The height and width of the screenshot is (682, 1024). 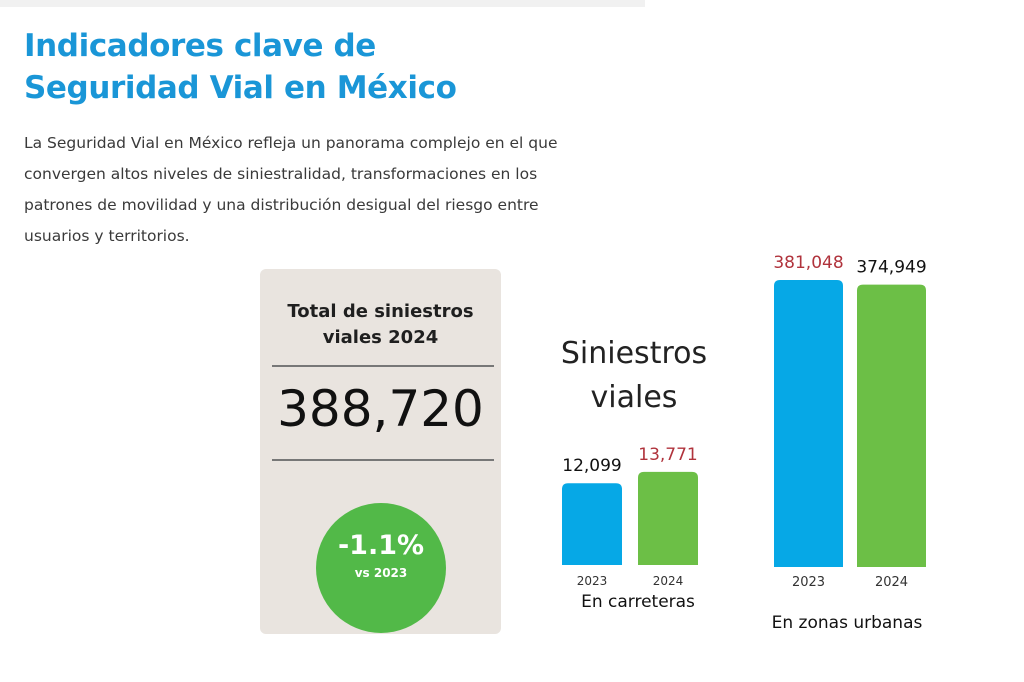 I want to click on bar-0-2024, so click(x=668, y=518).